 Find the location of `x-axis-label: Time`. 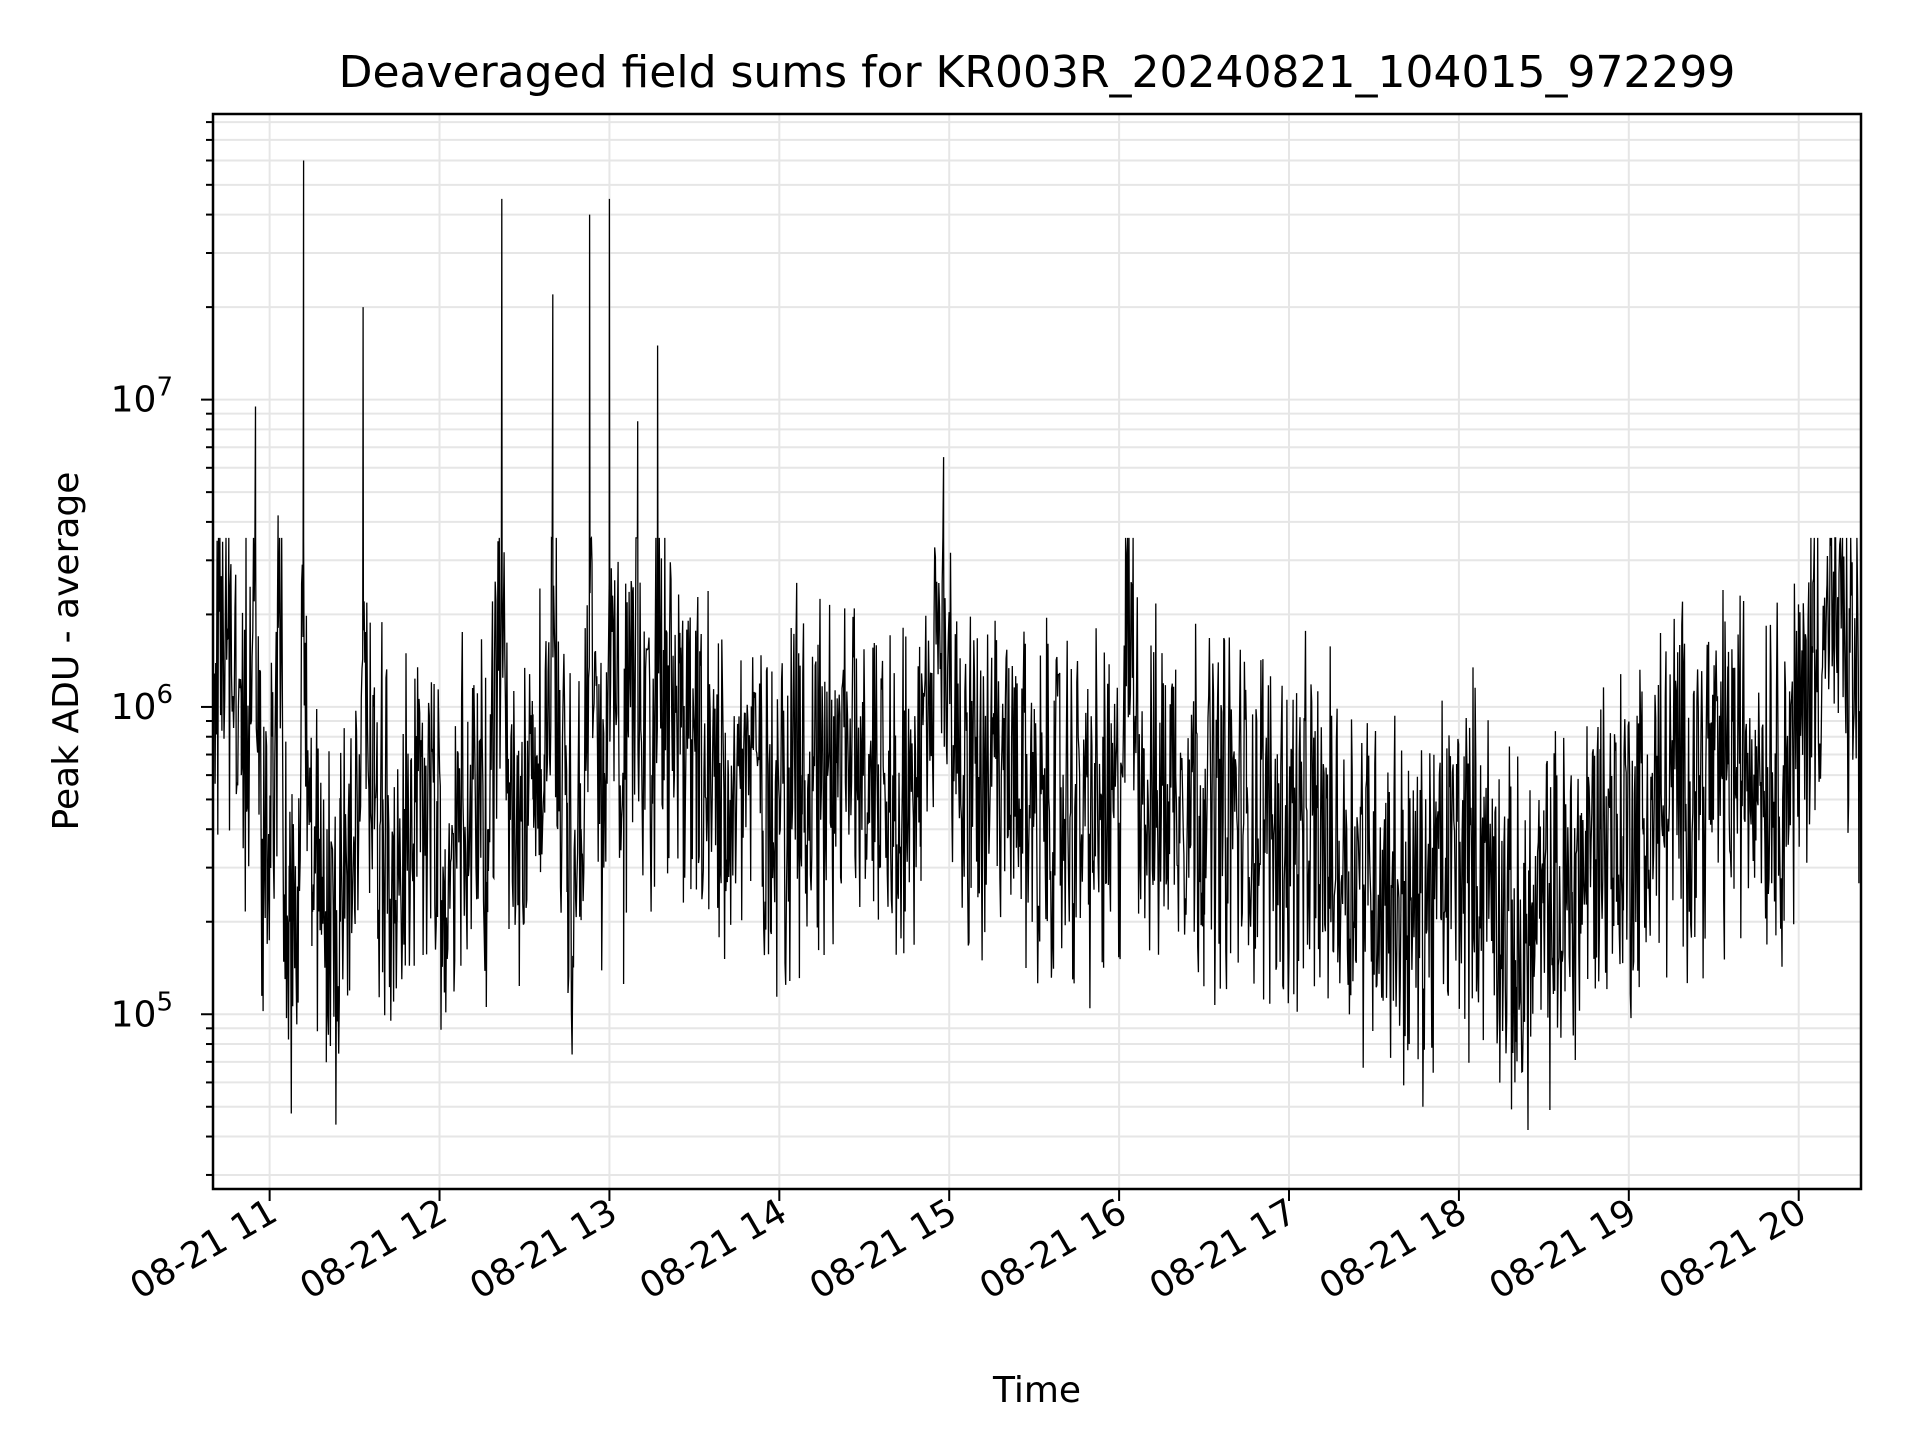

x-axis-label: Time is located at coordinates (1036, 1390).